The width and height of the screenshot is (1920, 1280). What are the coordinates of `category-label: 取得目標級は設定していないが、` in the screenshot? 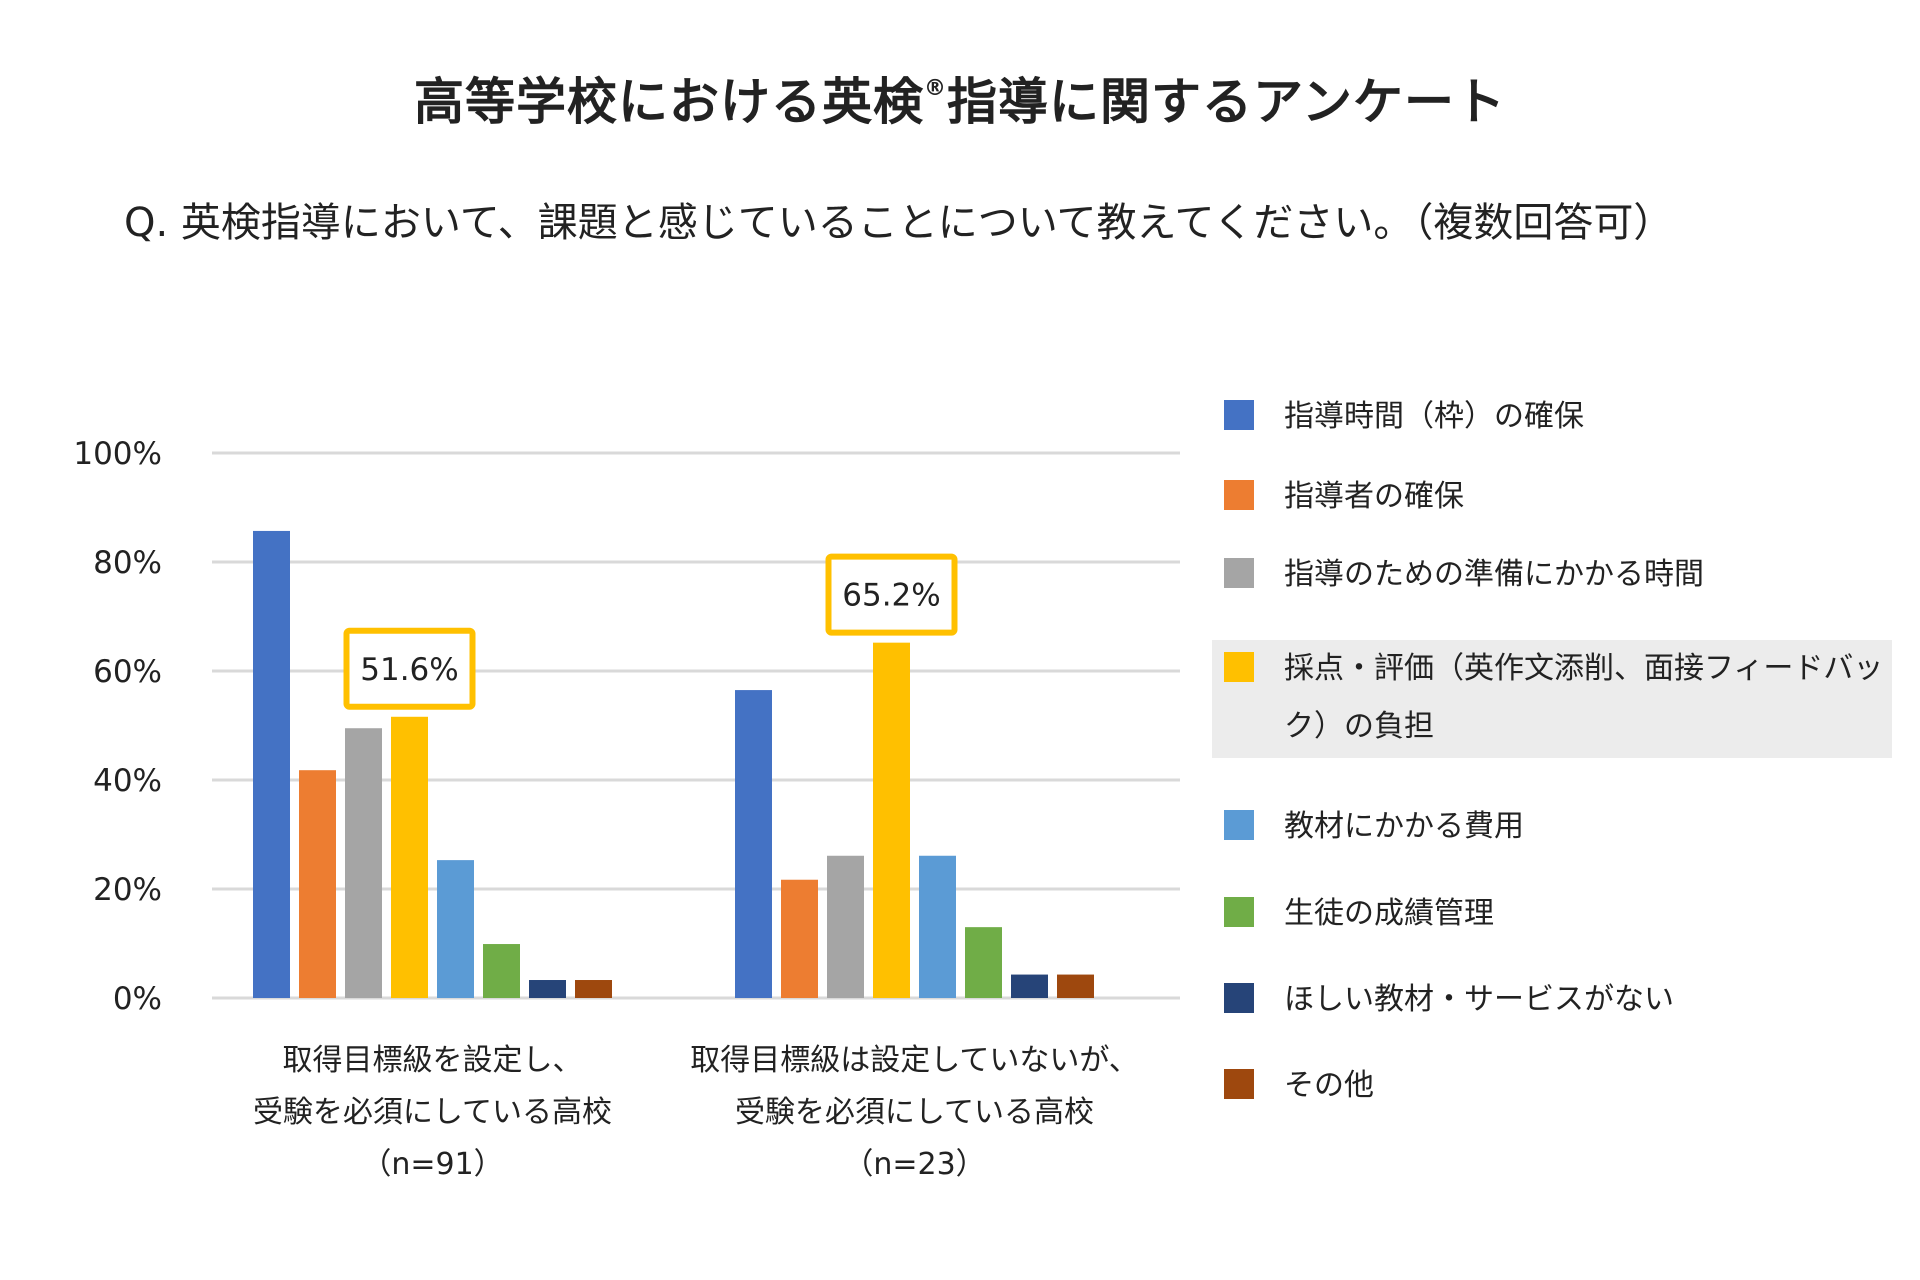 It's located at (914, 1060).